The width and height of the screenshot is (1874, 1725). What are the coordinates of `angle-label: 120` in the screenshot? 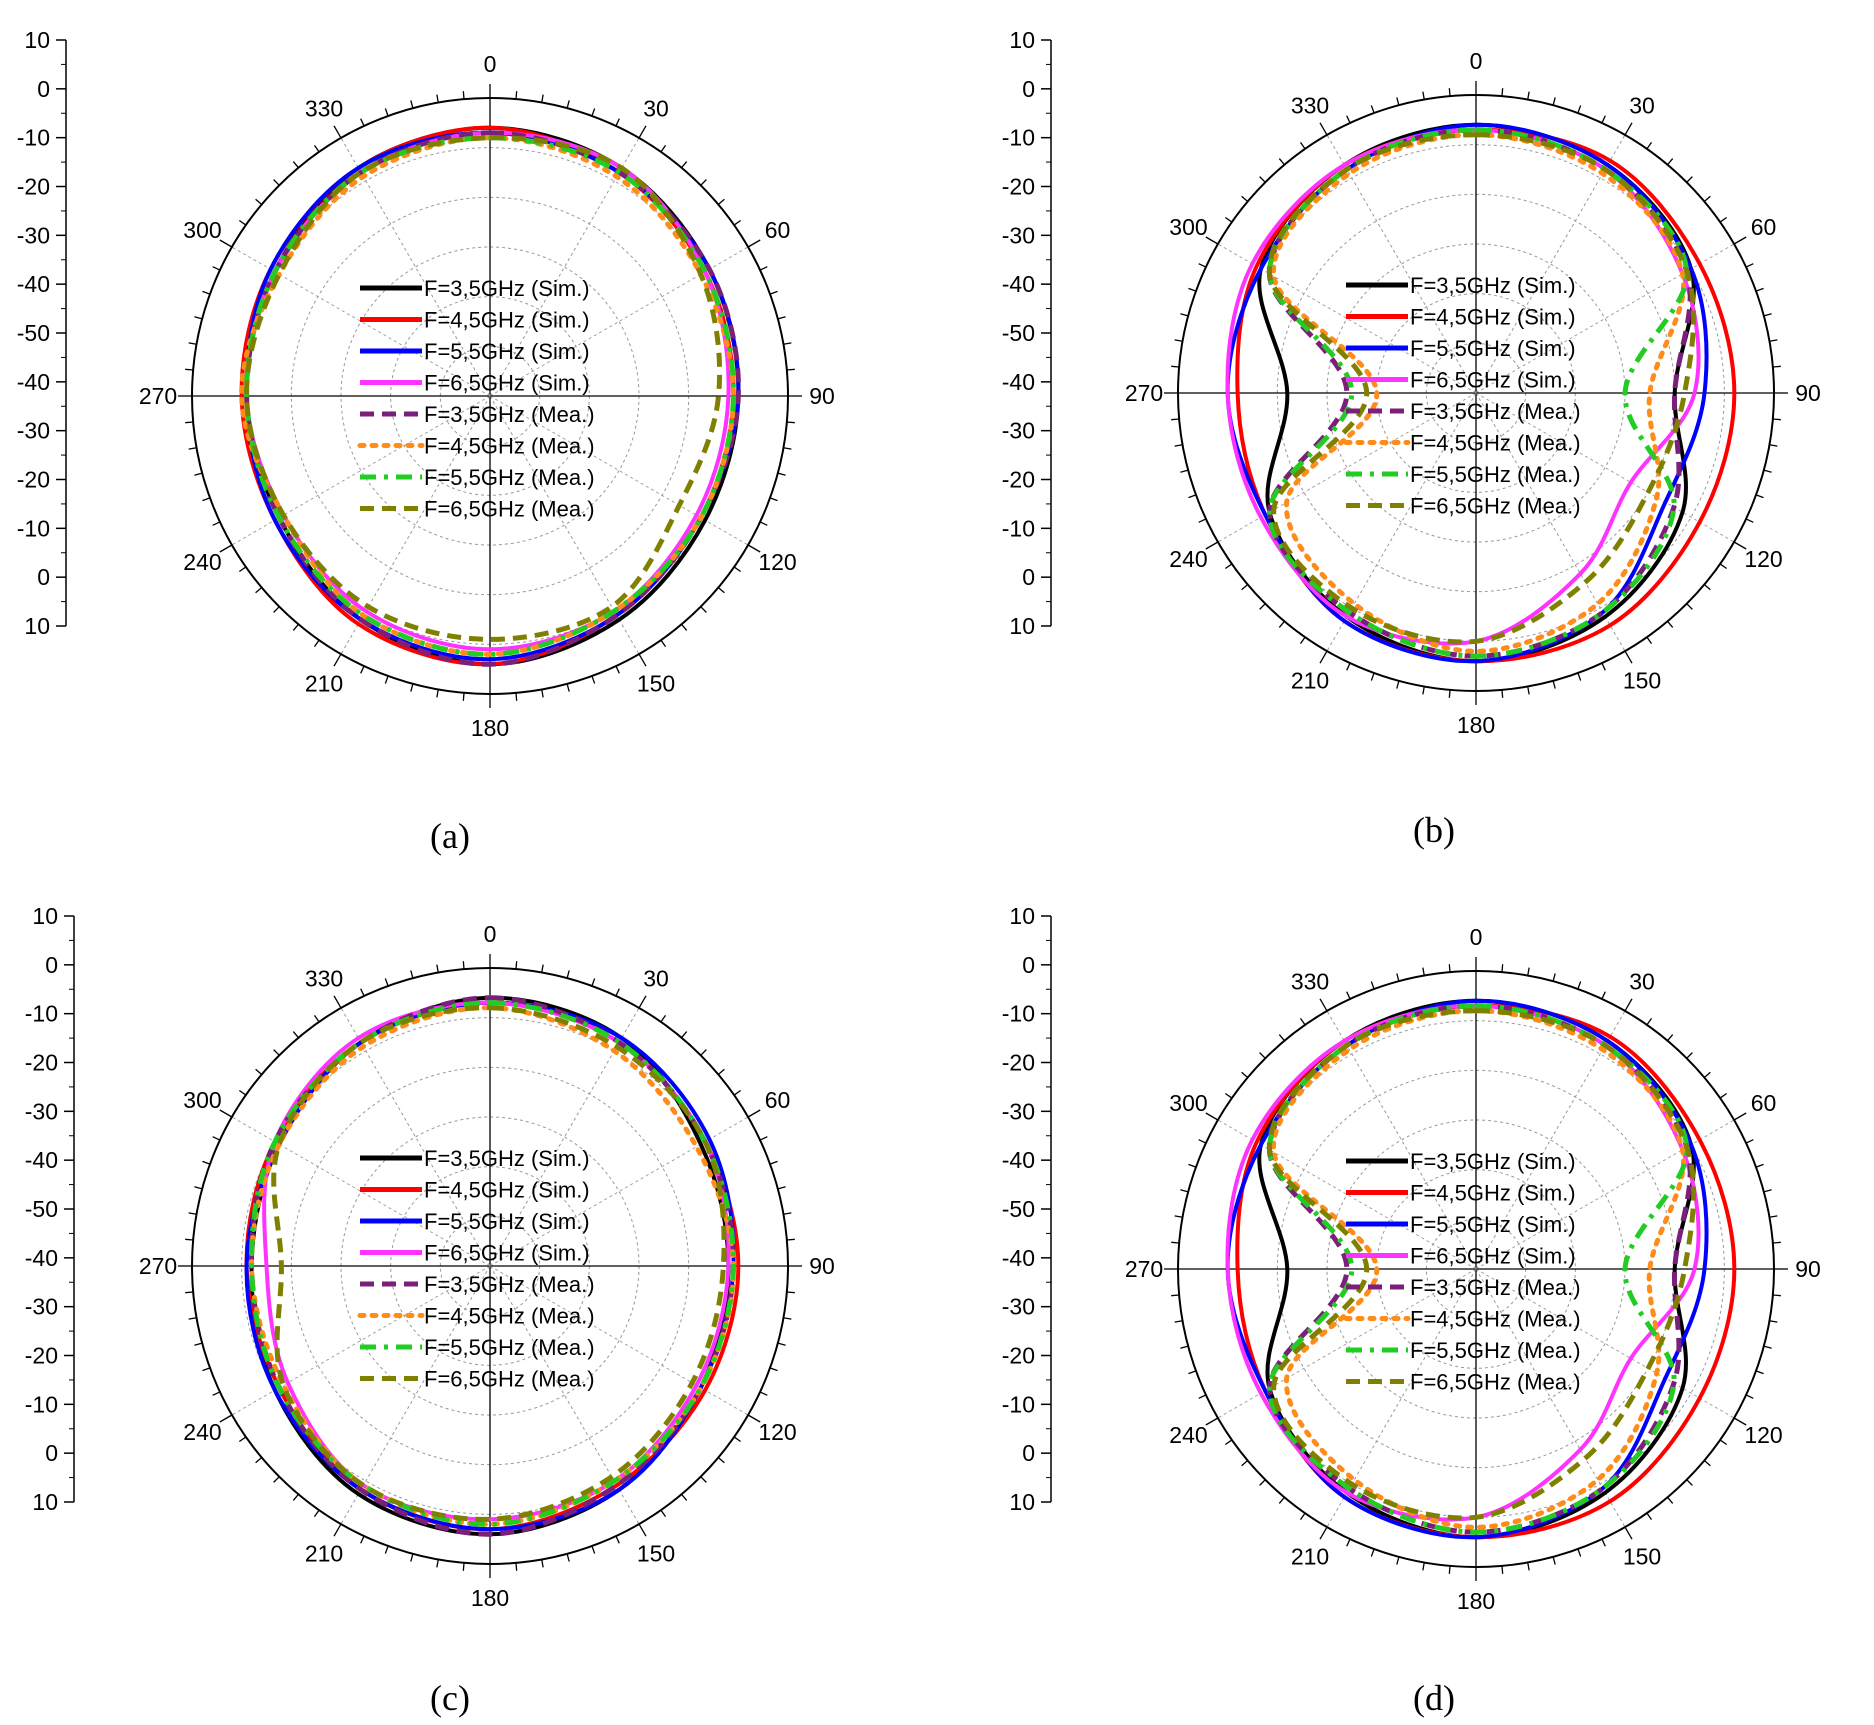 It's located at (1763, 559).